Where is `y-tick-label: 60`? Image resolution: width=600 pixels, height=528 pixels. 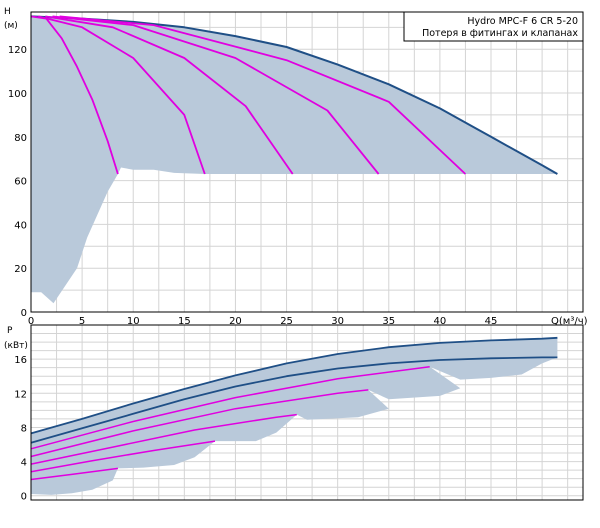 y-tick-label: 60 is located at coordinates (20, 182).